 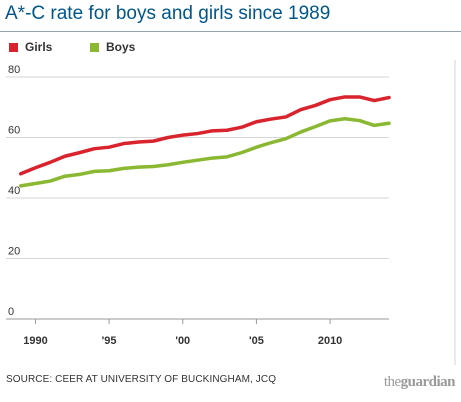 What do you see at coordinates (182, 333) in the screenshot?
I see `x-axis-ticks: 1990 '95 '00 '05 2010` at bounding box center [182, 333].